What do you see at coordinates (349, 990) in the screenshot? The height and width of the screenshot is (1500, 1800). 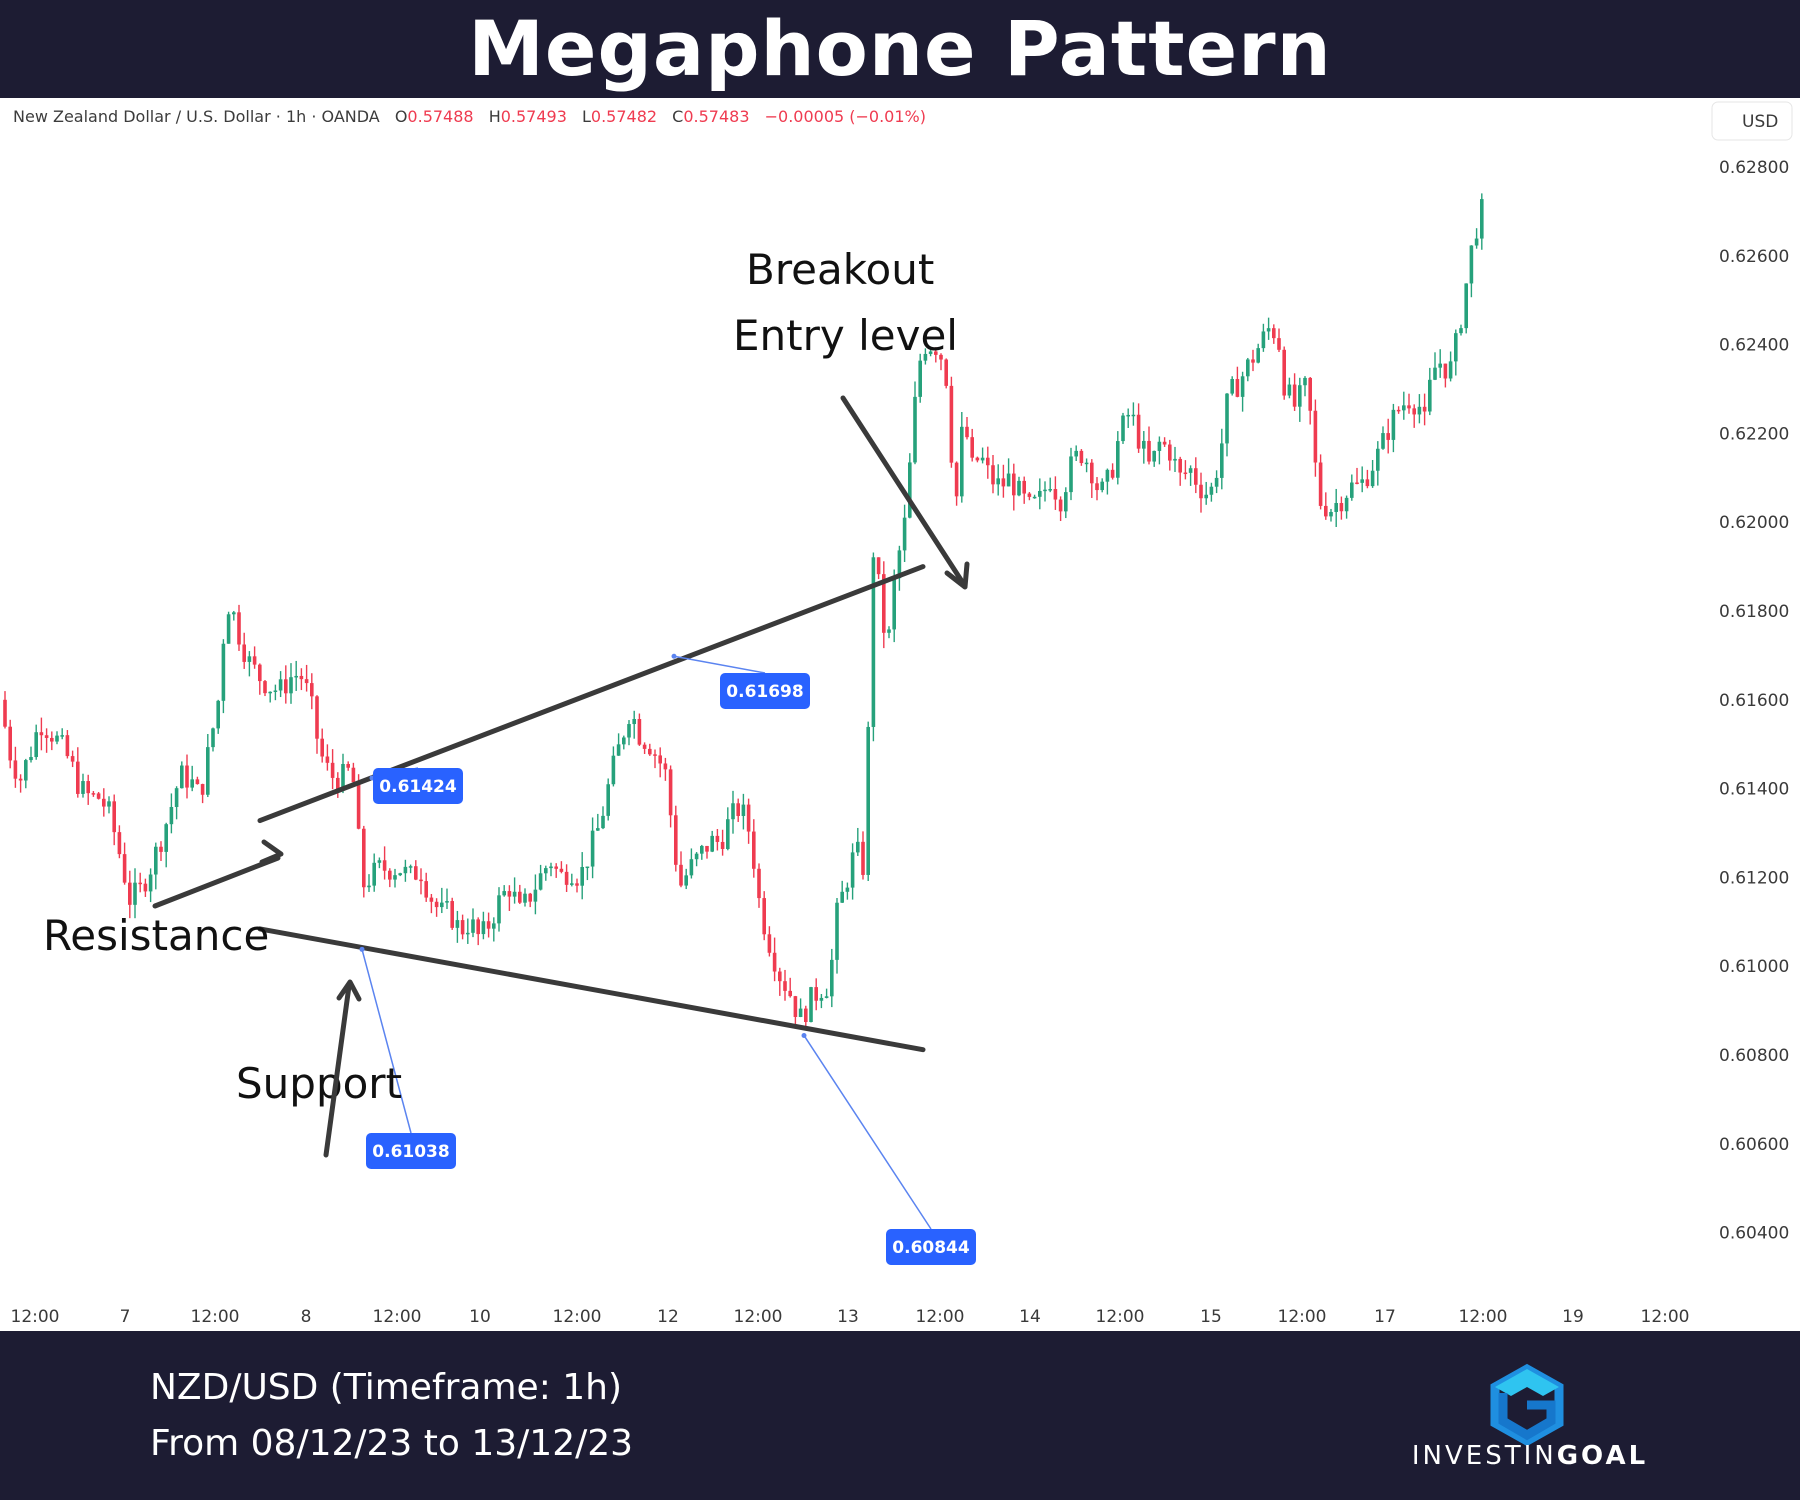 I see `support-arrow-head` at bounding box center [349, 990].